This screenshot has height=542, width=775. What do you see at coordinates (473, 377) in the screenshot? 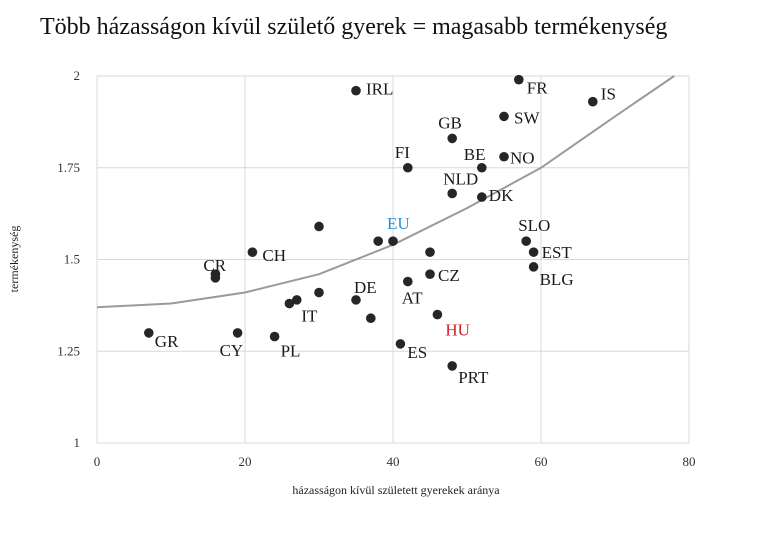
I see `point-label: PRT` at bounding box center [473, 377].